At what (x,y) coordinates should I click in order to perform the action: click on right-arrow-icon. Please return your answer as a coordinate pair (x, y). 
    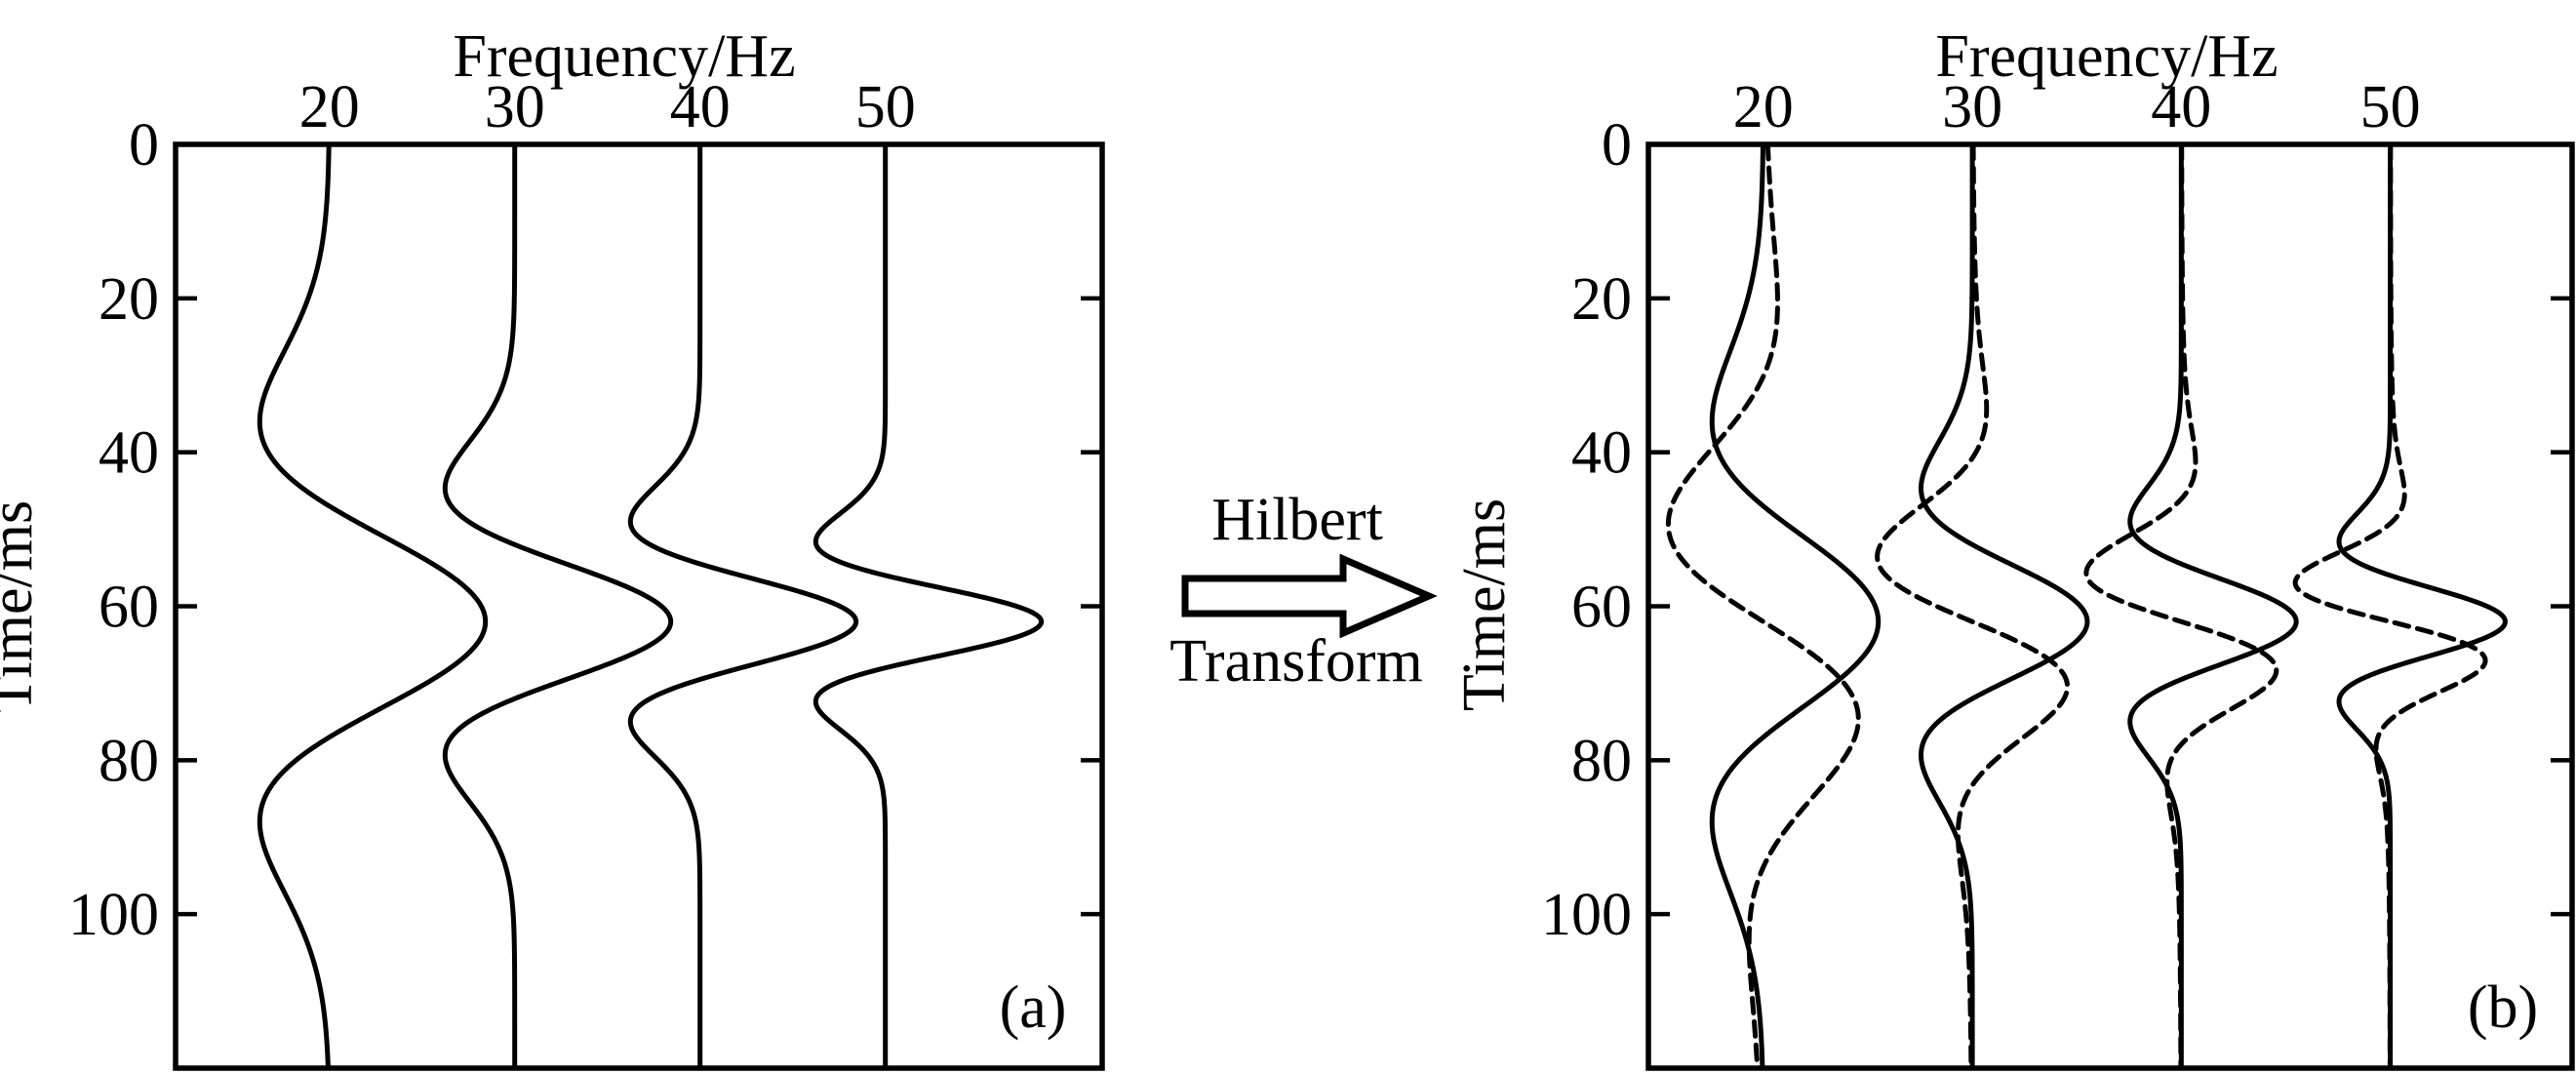
    Looking at the image, I should click on (1309, 596).